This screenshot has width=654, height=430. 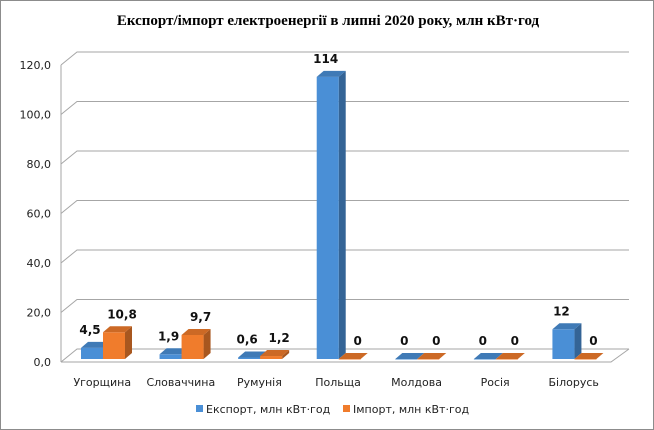 What do you see at coordinates (561, 311) in the screenshot?
I see `data-label: 12` at bounding box center [561, 311].